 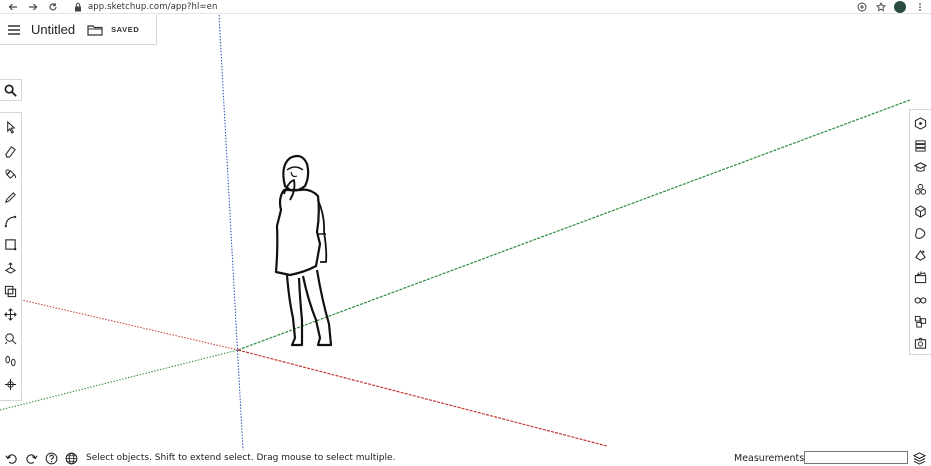 I want to click on document-title: Untitled, so click(x=53, y=29).